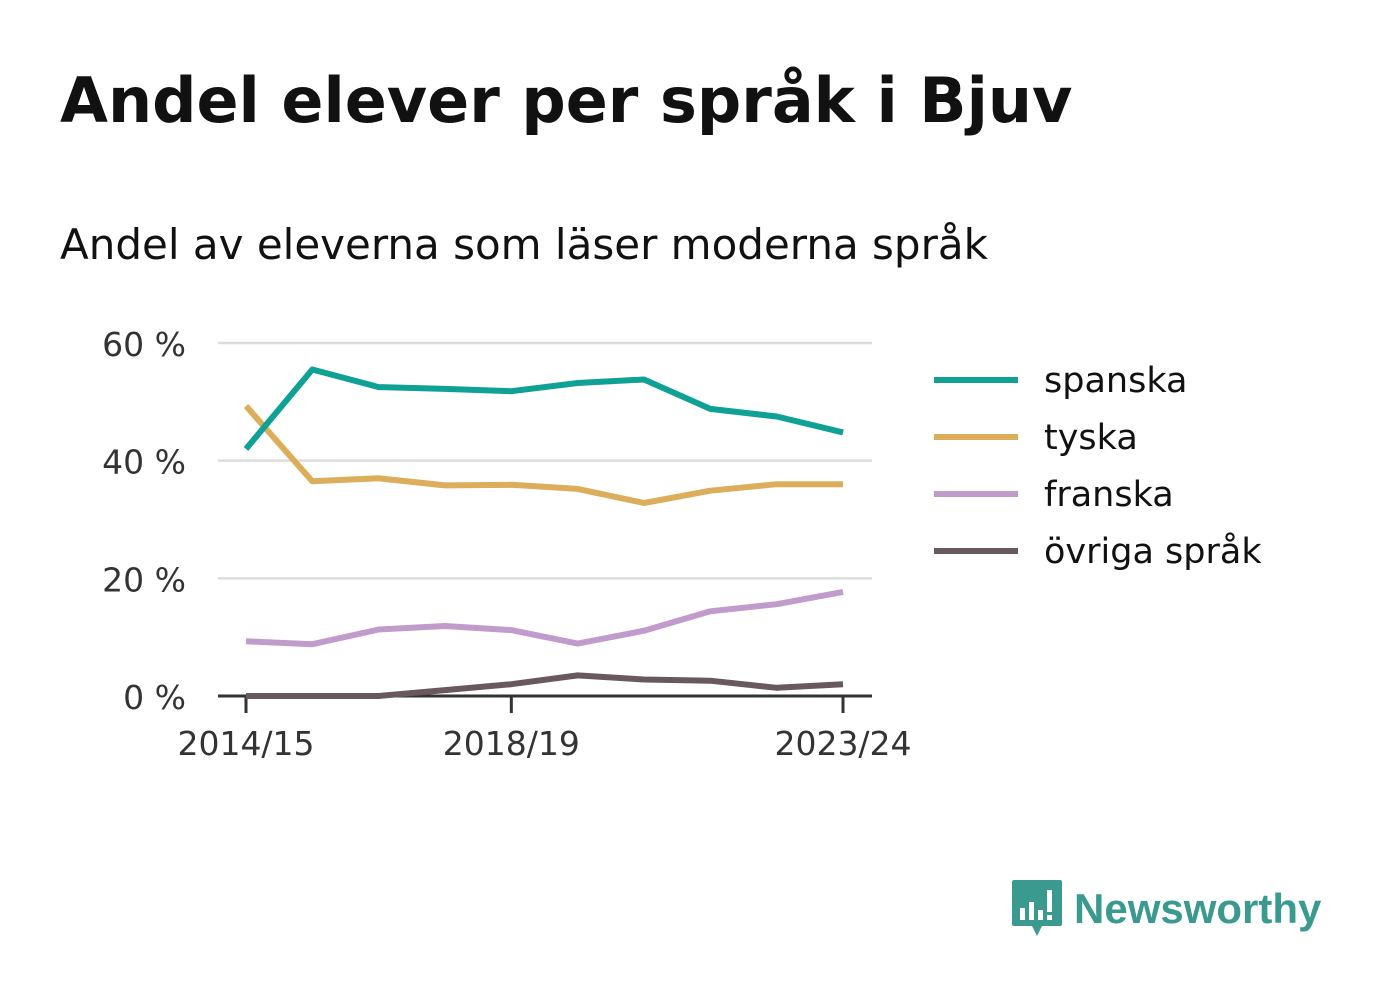  I want to click on series-lines, so click(543, 532).